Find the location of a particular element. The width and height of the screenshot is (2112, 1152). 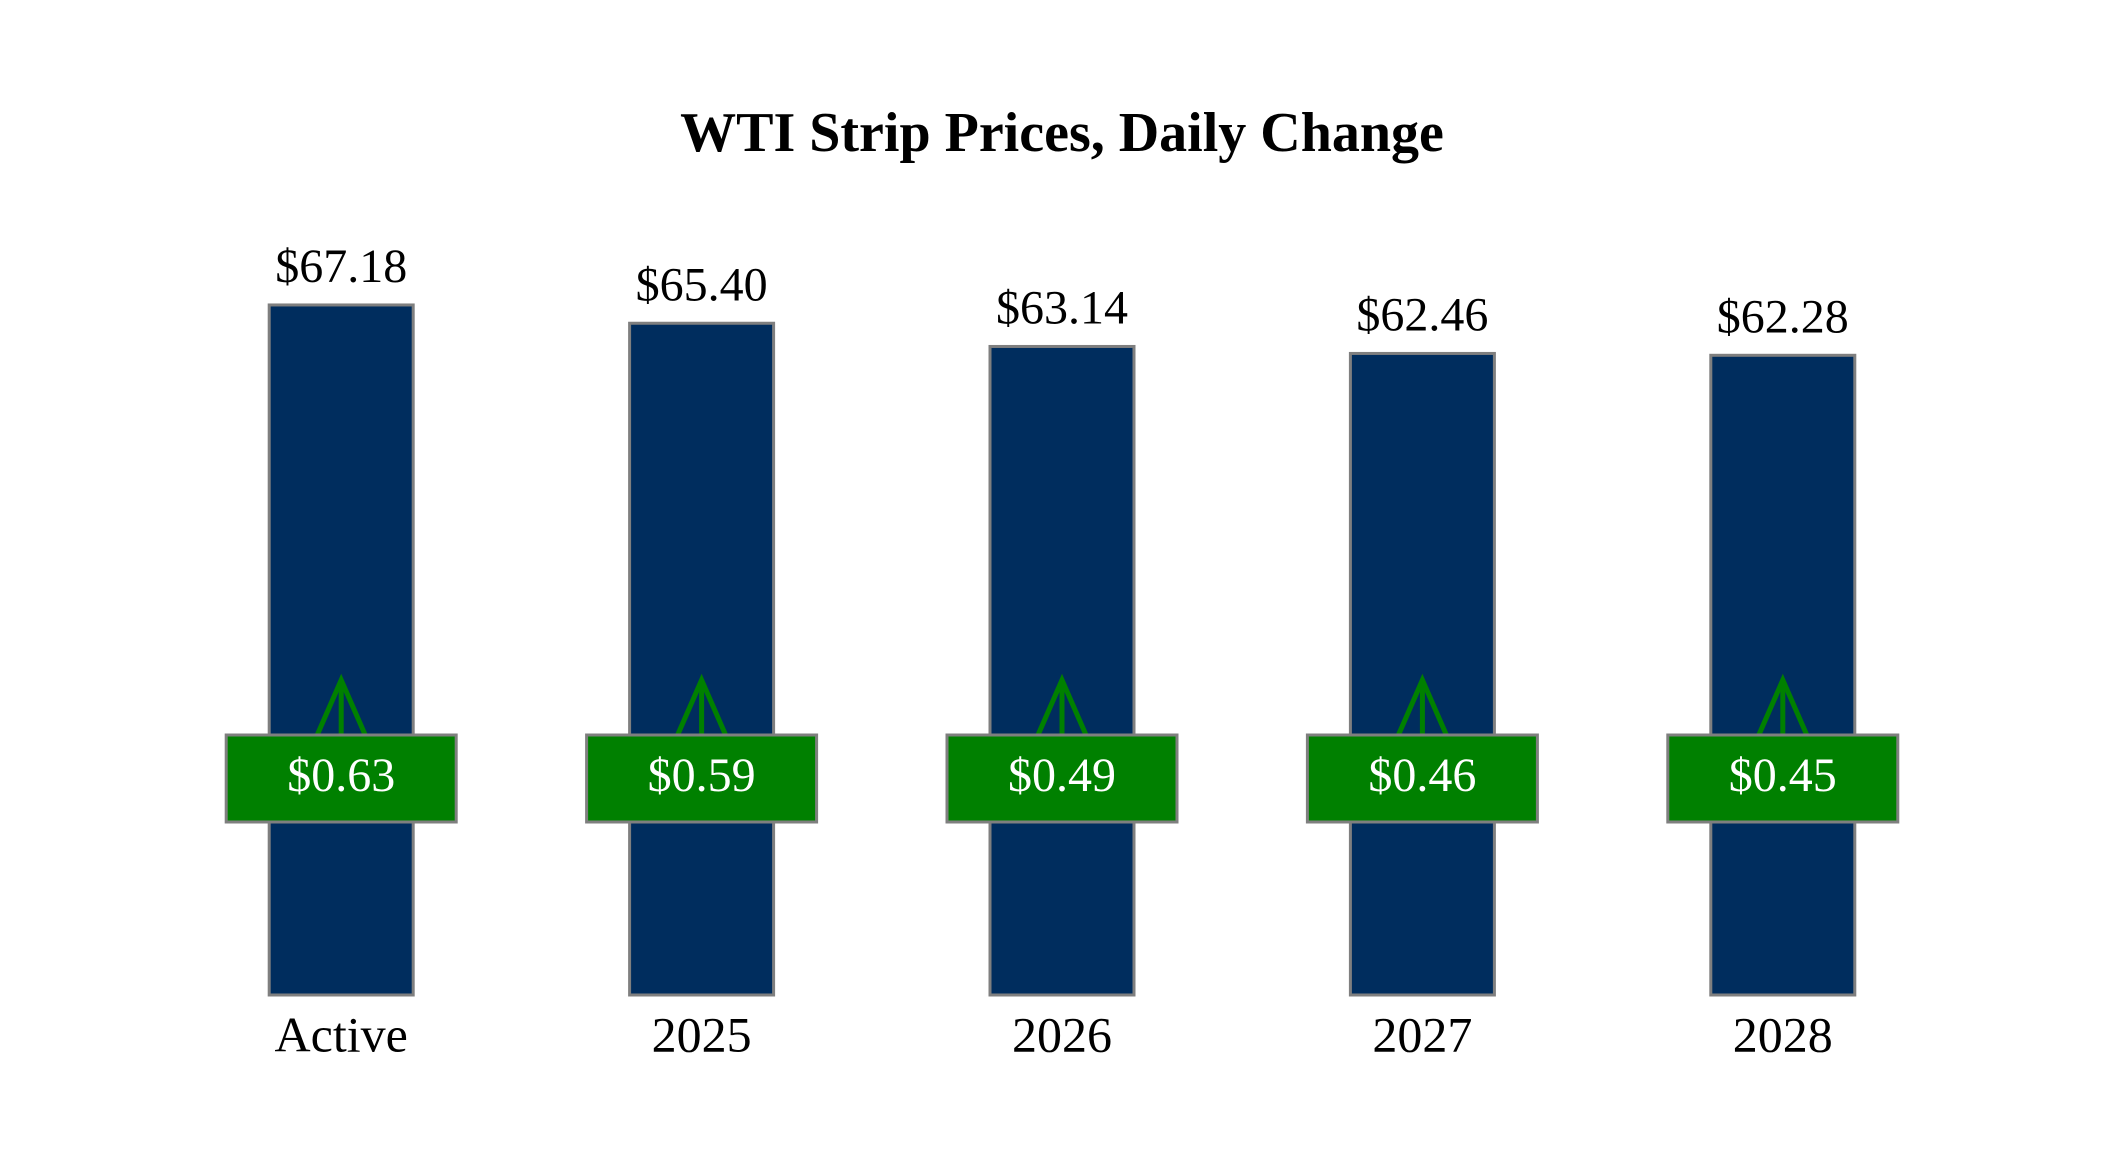

x-tick-label: 2026 is located at coordinates (1062, 1034).